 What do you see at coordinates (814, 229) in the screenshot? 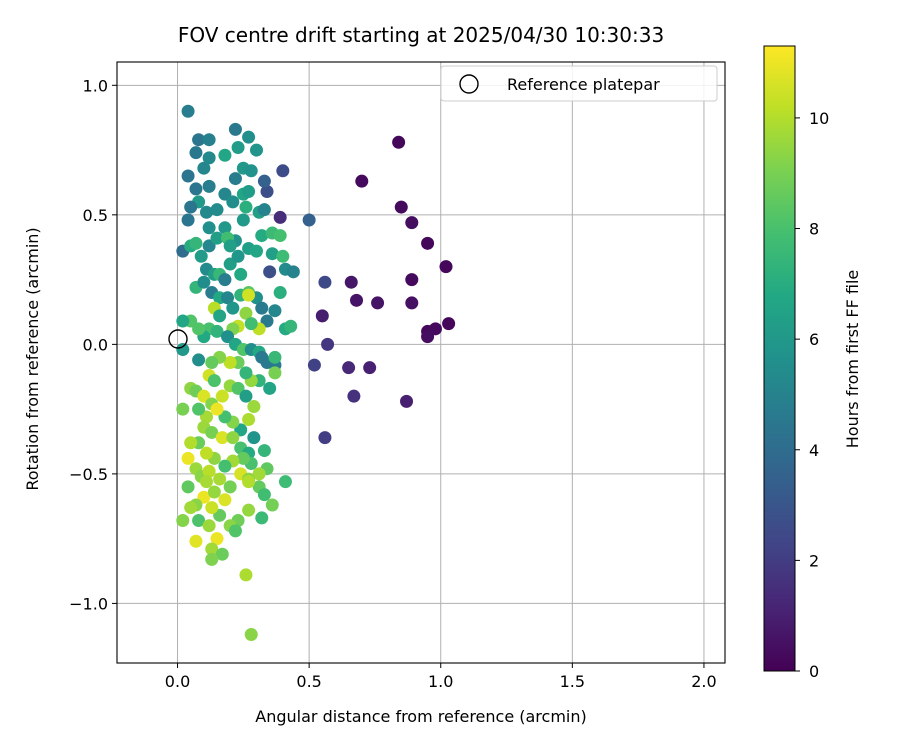
I see `colorbar-tick-label: 8` at bounding box center [814, 229].